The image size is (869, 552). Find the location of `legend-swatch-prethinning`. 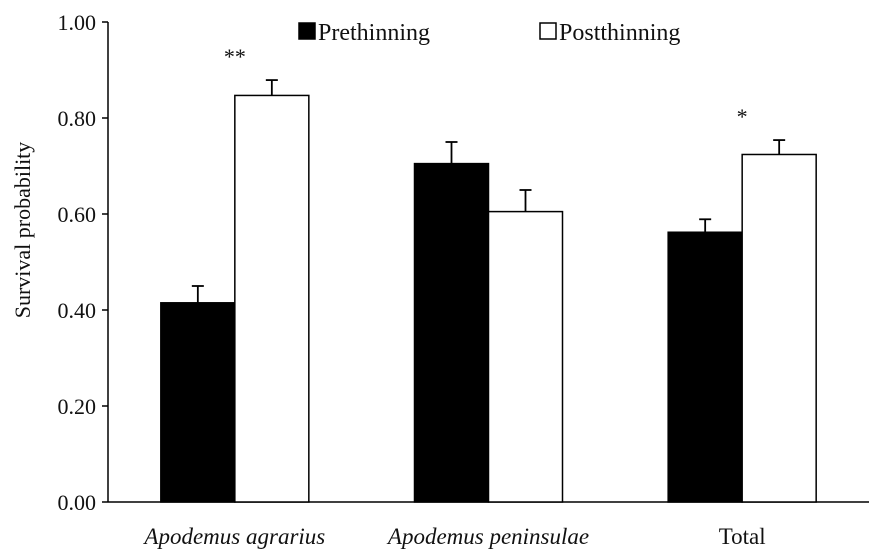

legend-swatch-prethinning is located at coordinates (307, 31).